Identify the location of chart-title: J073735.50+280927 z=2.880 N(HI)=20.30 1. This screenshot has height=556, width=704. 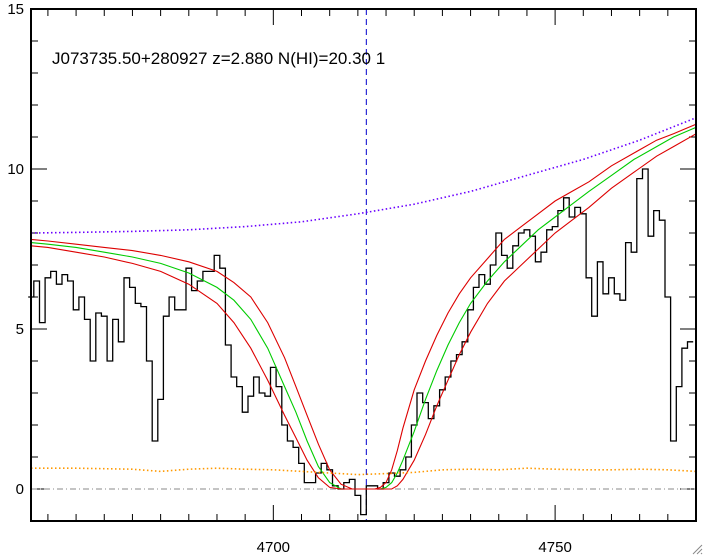
(218, 58).